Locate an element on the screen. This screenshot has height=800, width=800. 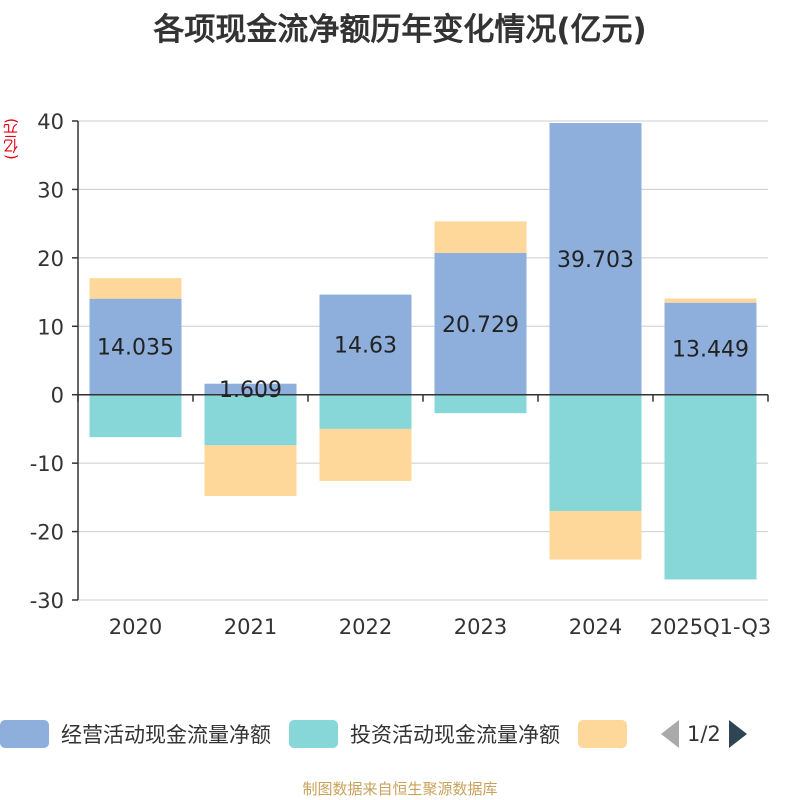
y-tick-label: 30 is located at coordinates (50, 190).